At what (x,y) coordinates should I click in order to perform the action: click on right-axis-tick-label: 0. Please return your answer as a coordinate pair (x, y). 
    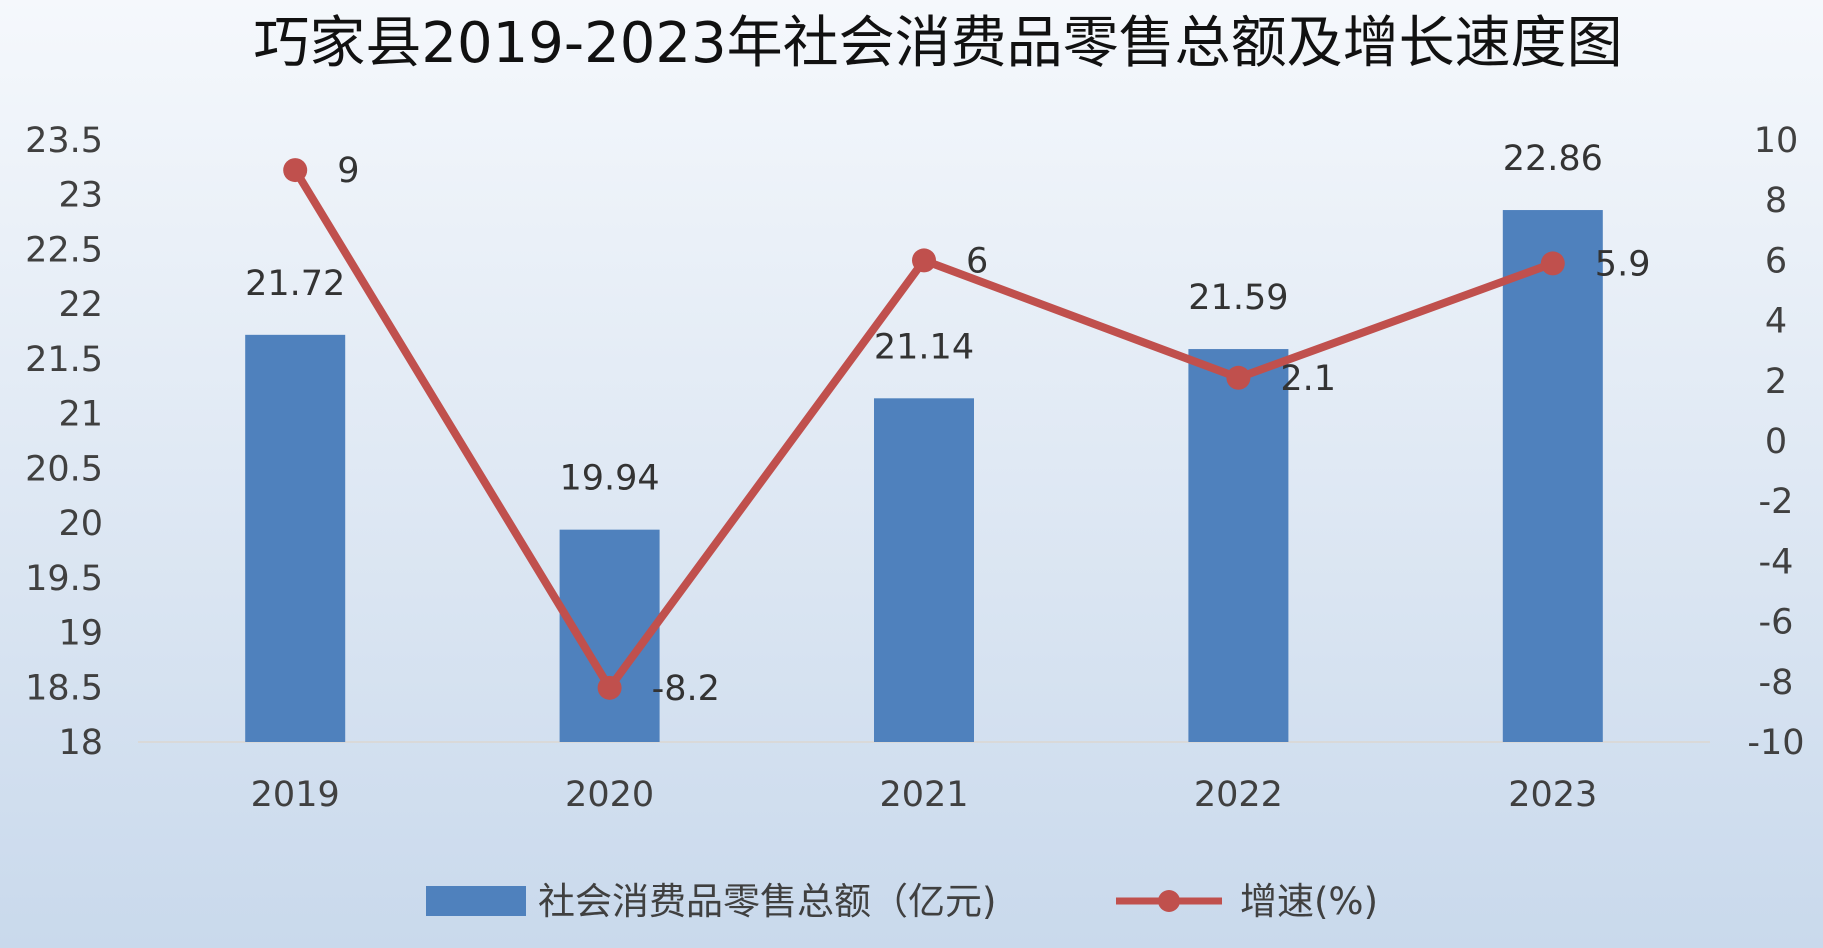
    Looking at the image, I should click on (1776, 442).